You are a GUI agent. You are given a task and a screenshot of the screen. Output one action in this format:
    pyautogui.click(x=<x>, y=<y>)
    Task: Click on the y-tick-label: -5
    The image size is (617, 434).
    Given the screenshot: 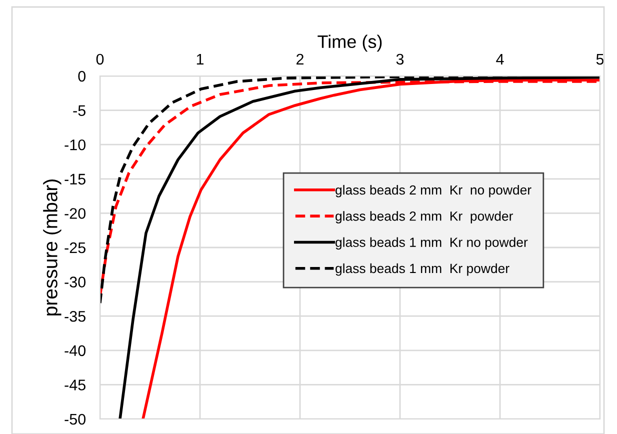 What is the action you would take?
    pyautogui.click(x=79, y=110)
    